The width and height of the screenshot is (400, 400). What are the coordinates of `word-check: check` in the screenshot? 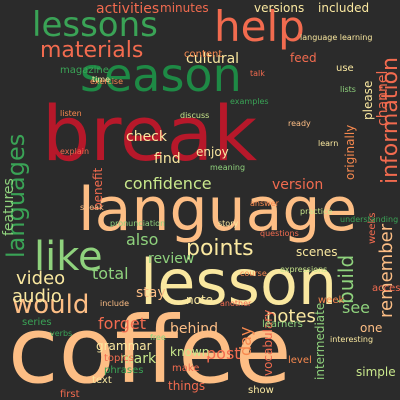 It's located at (146, 137).